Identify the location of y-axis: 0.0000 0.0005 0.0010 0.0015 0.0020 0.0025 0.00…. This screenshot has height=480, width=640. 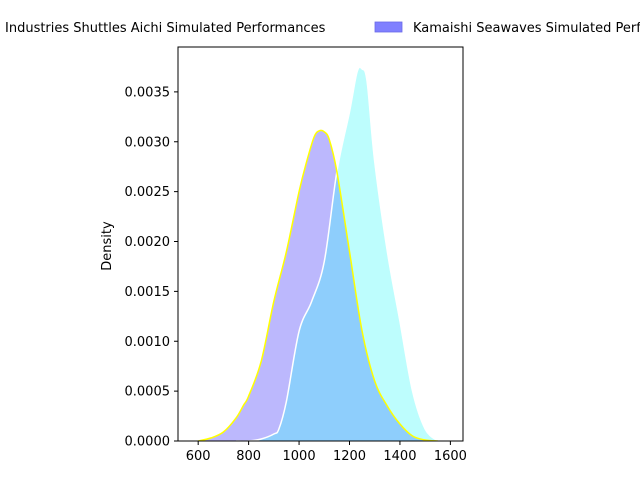
(151, 267).